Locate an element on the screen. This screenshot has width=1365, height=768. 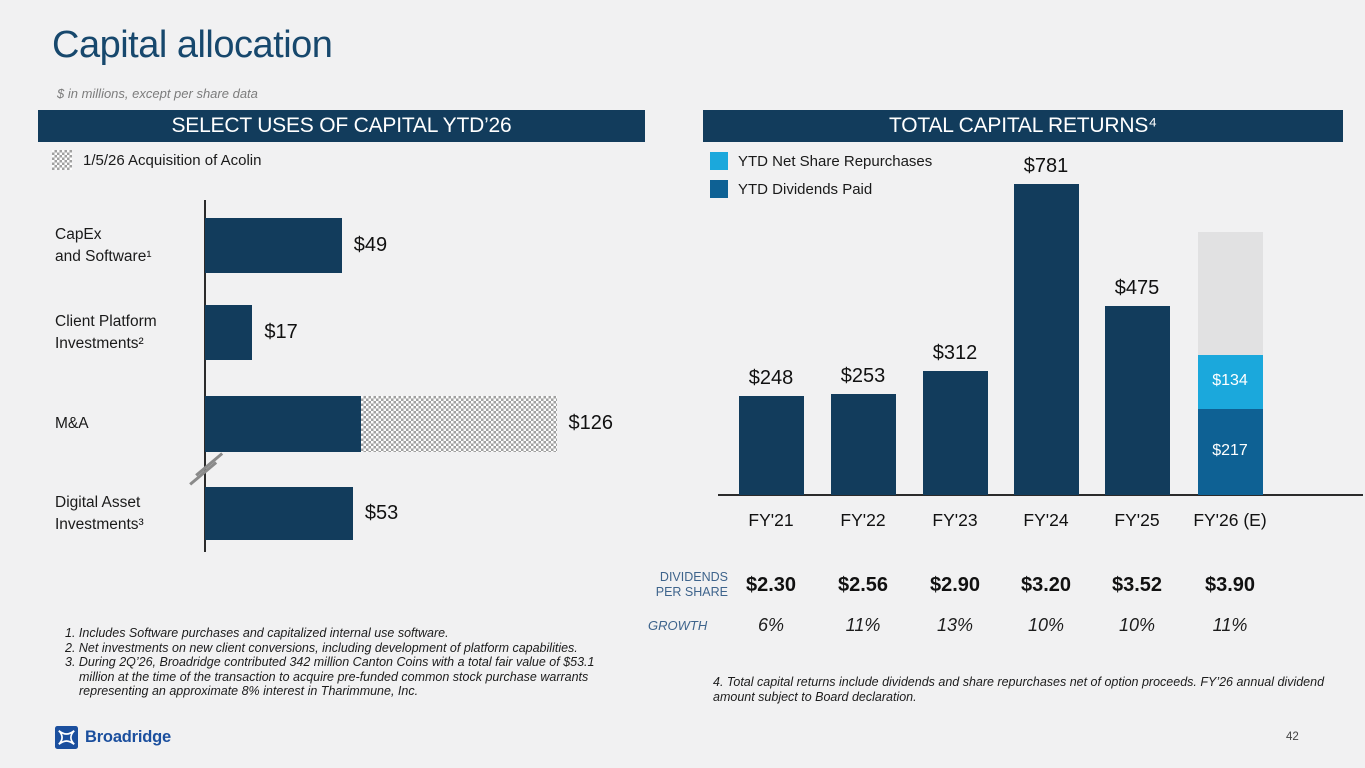
left-section-header-text: SELECT USES OF CAPITAL YTD’26 is located at coordinates (341, 125).